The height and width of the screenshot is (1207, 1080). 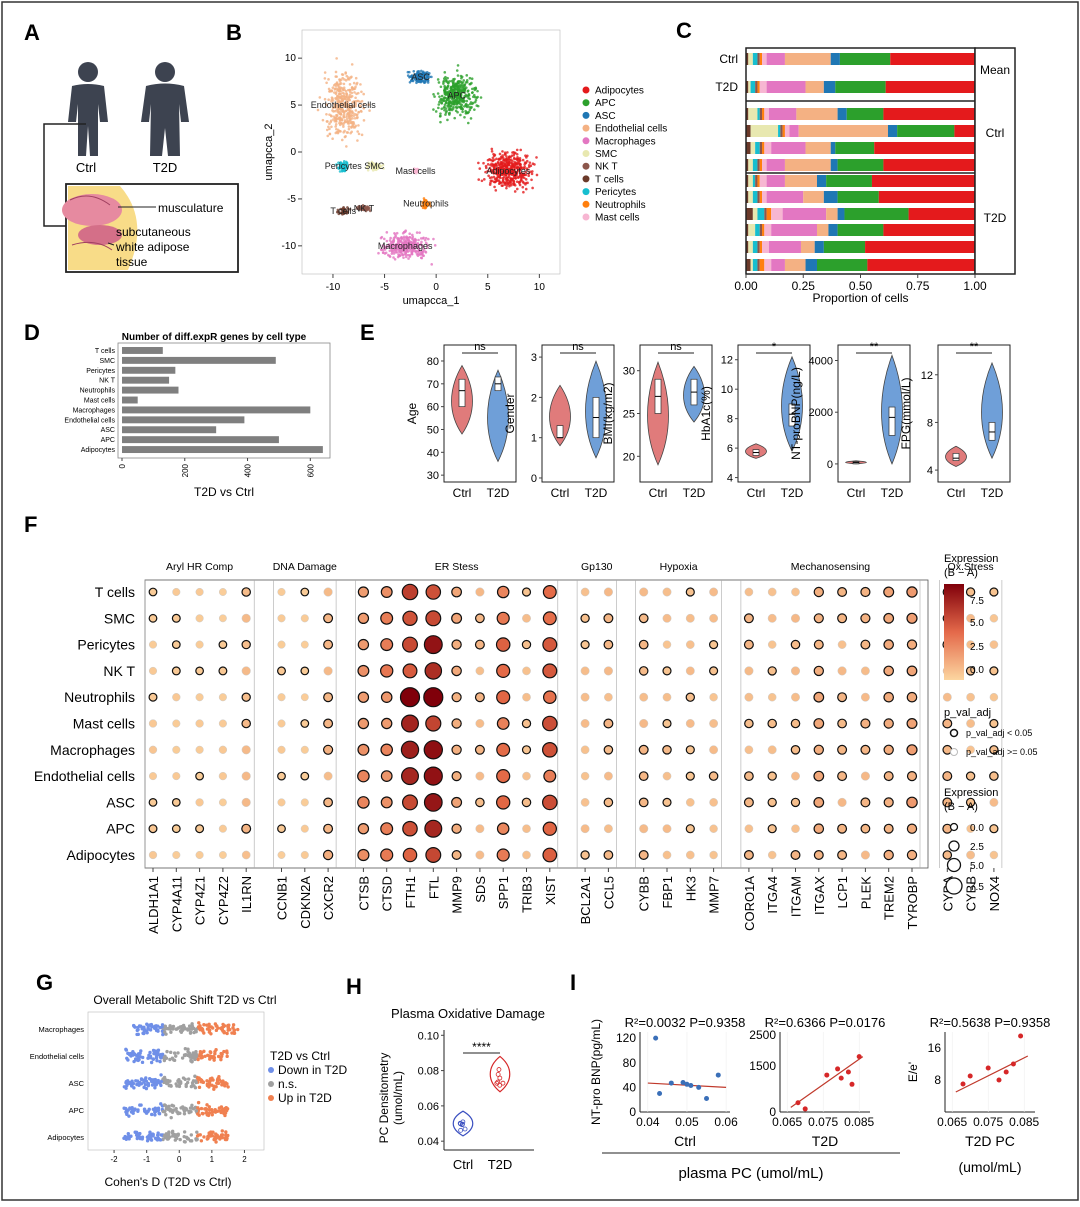 I want to click on color-legend-title: Expression, so click(x=971, y=559).